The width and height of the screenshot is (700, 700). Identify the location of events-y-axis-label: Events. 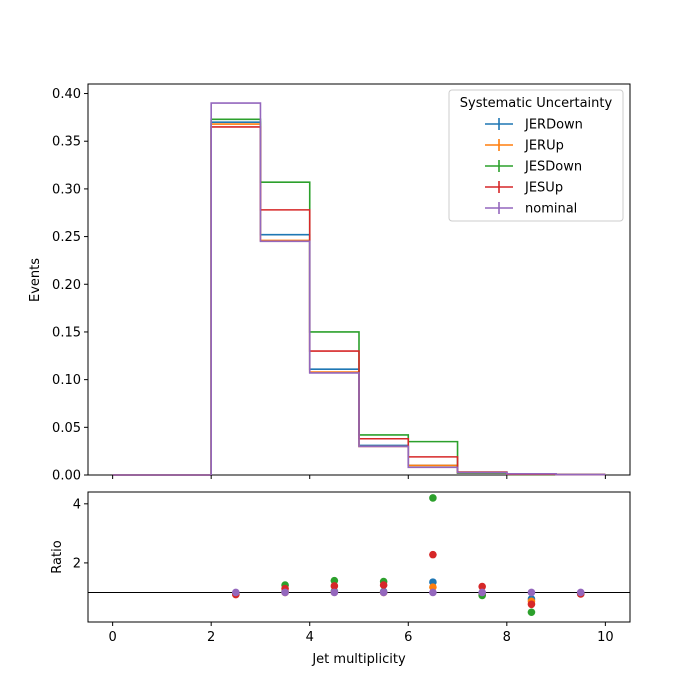
(35, 280).